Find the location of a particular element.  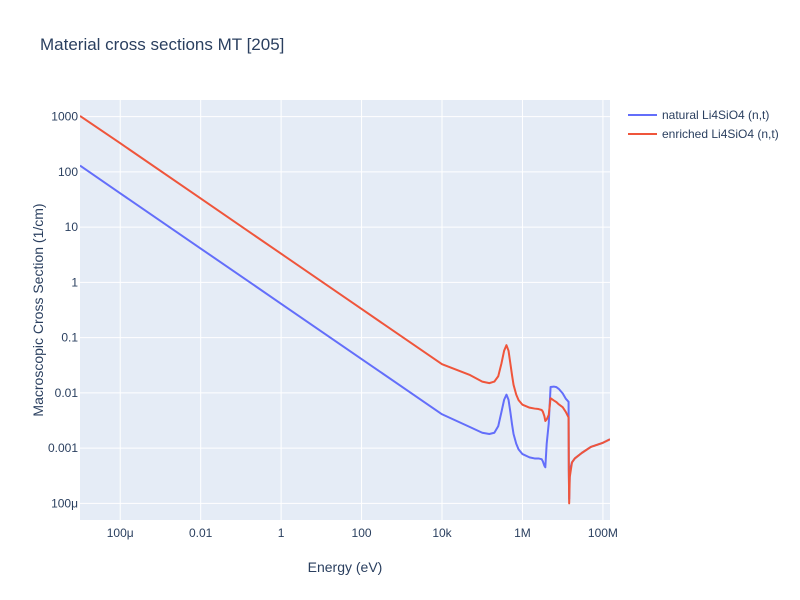

x-tick-labels: 100μ 0.01 1 100 10k 1M 100M is located at coordinates (362, 533).